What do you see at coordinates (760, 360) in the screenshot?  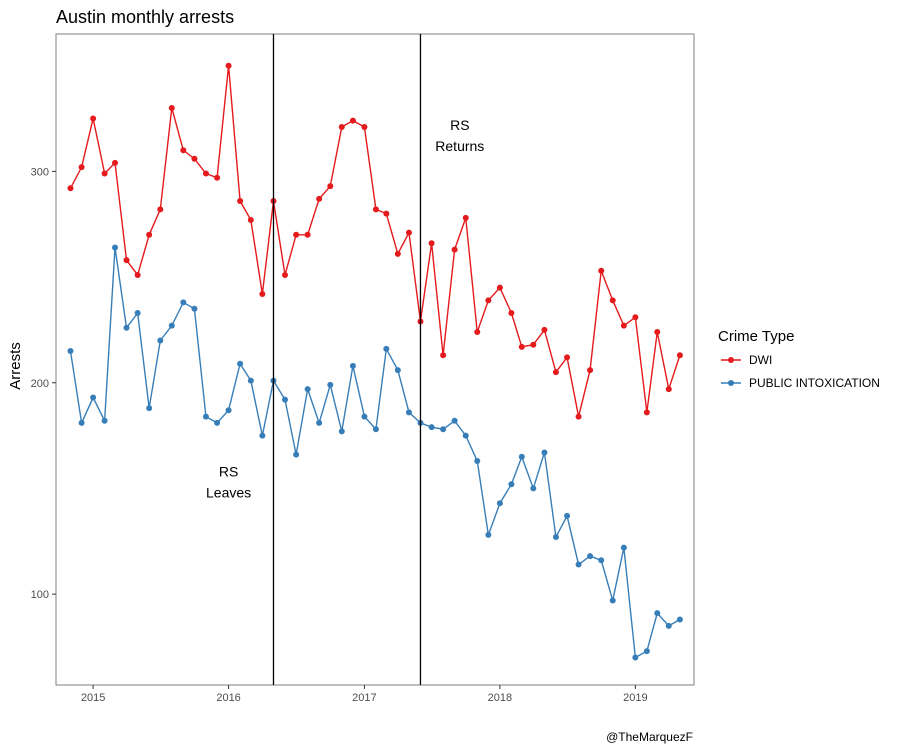 I see `legend-label: DWI` at bounding box center [760, 360].